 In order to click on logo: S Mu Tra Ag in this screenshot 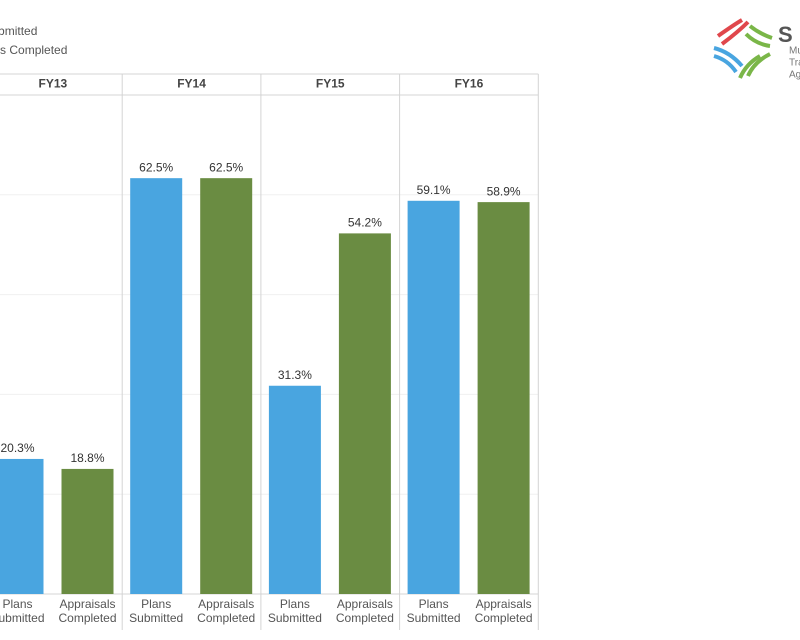, I will do `click(756, 49)`.